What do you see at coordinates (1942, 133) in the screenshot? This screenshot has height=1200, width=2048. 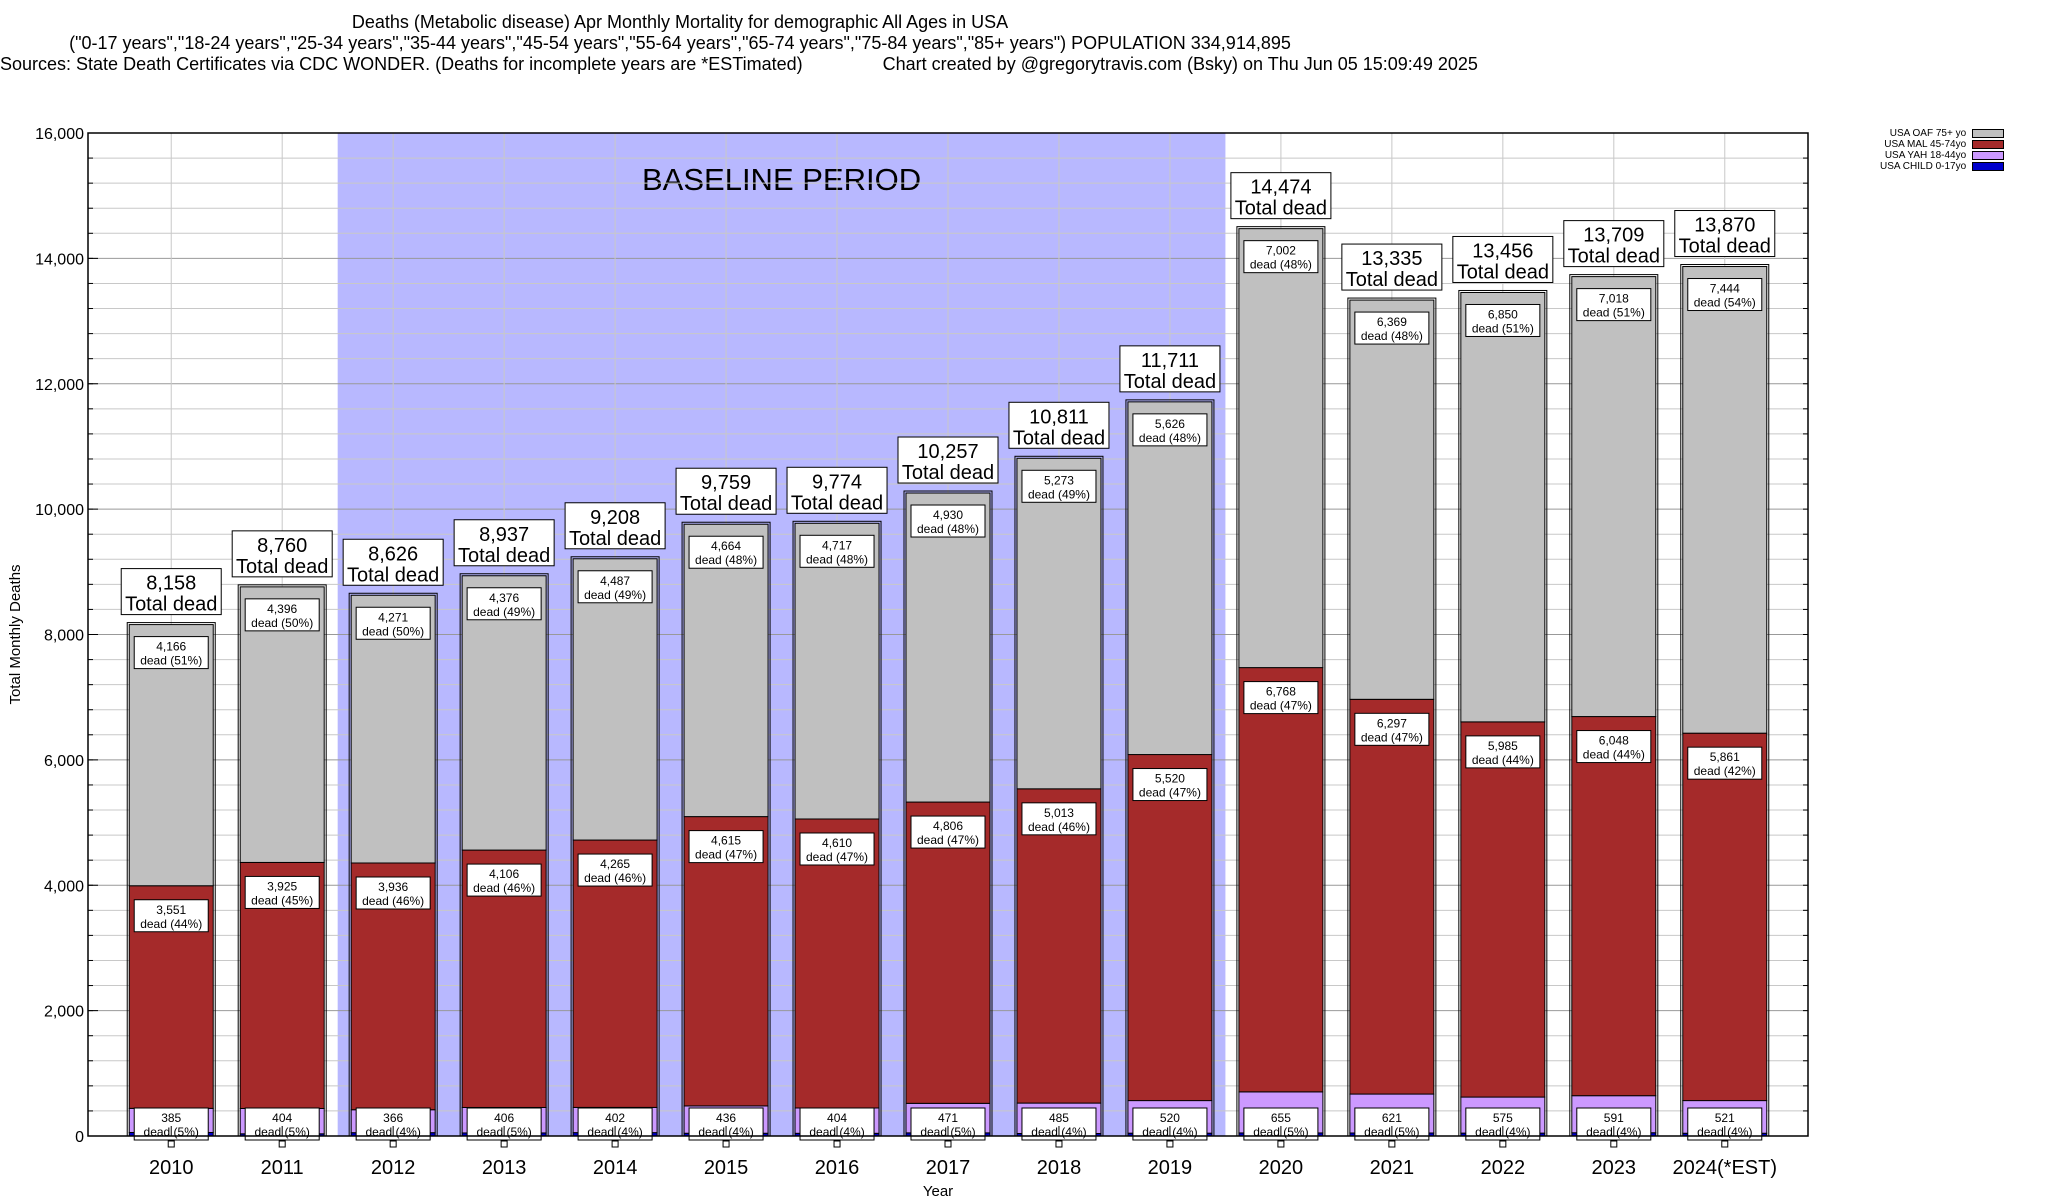 I see `legend-entry: USA OAF 75+ yo` at bounding box center [1942, 133].